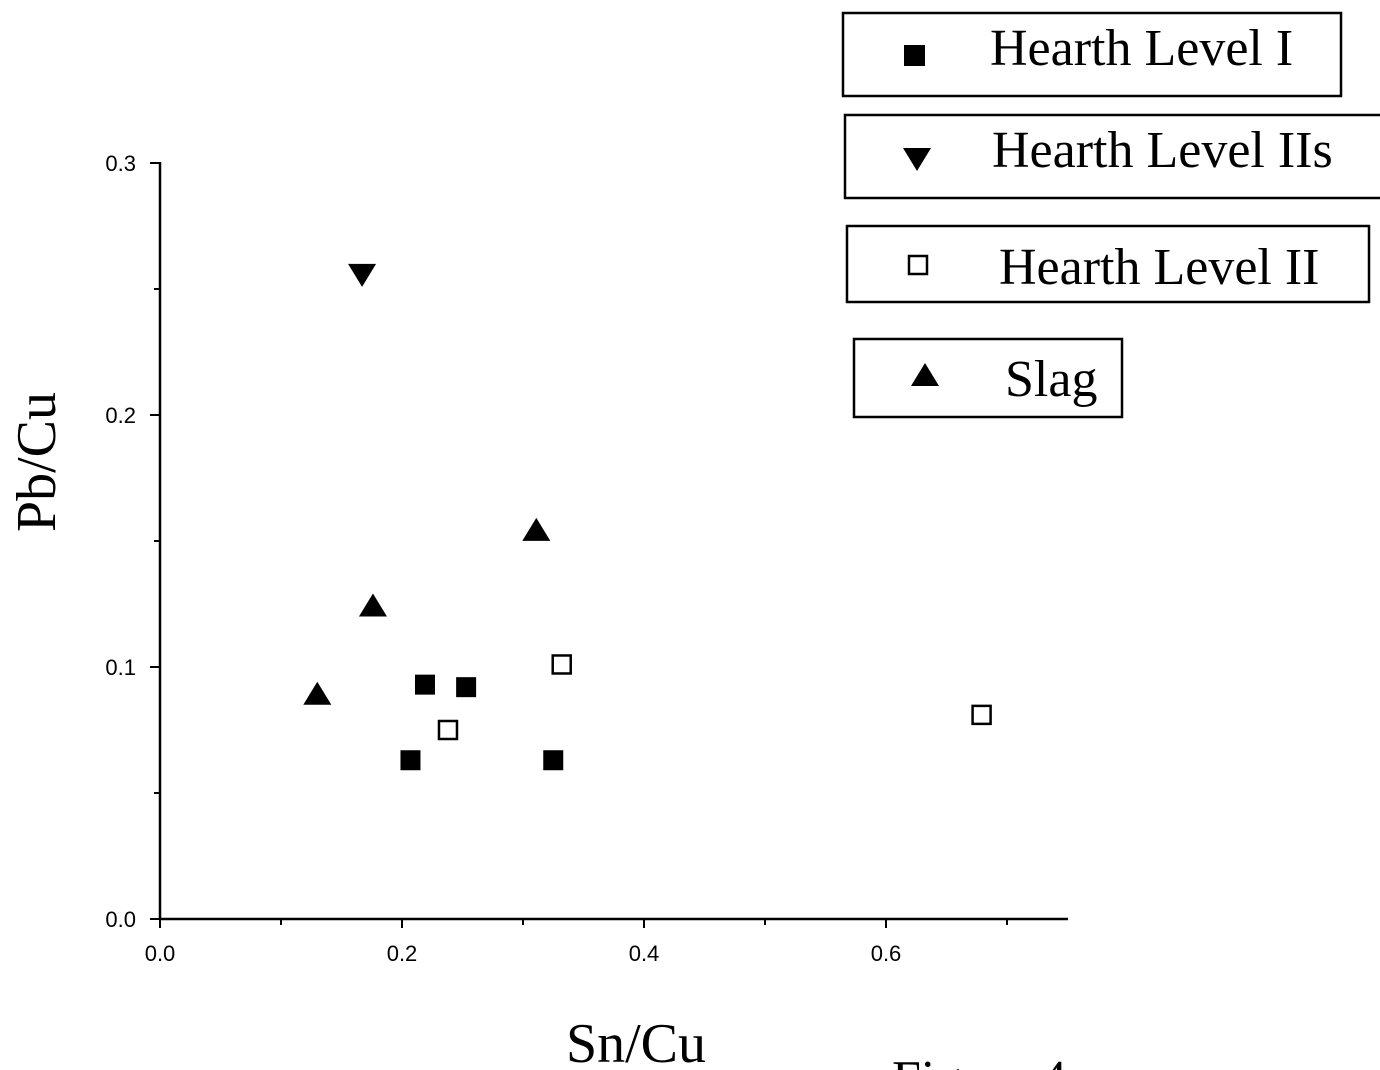 The image size is (1380, 1070). What do you see at coordinates (1141, 48) in the screenshot?
I see `legend-label-hearth-level-i: Hearth Level I` at bounding box center [1141, 48].